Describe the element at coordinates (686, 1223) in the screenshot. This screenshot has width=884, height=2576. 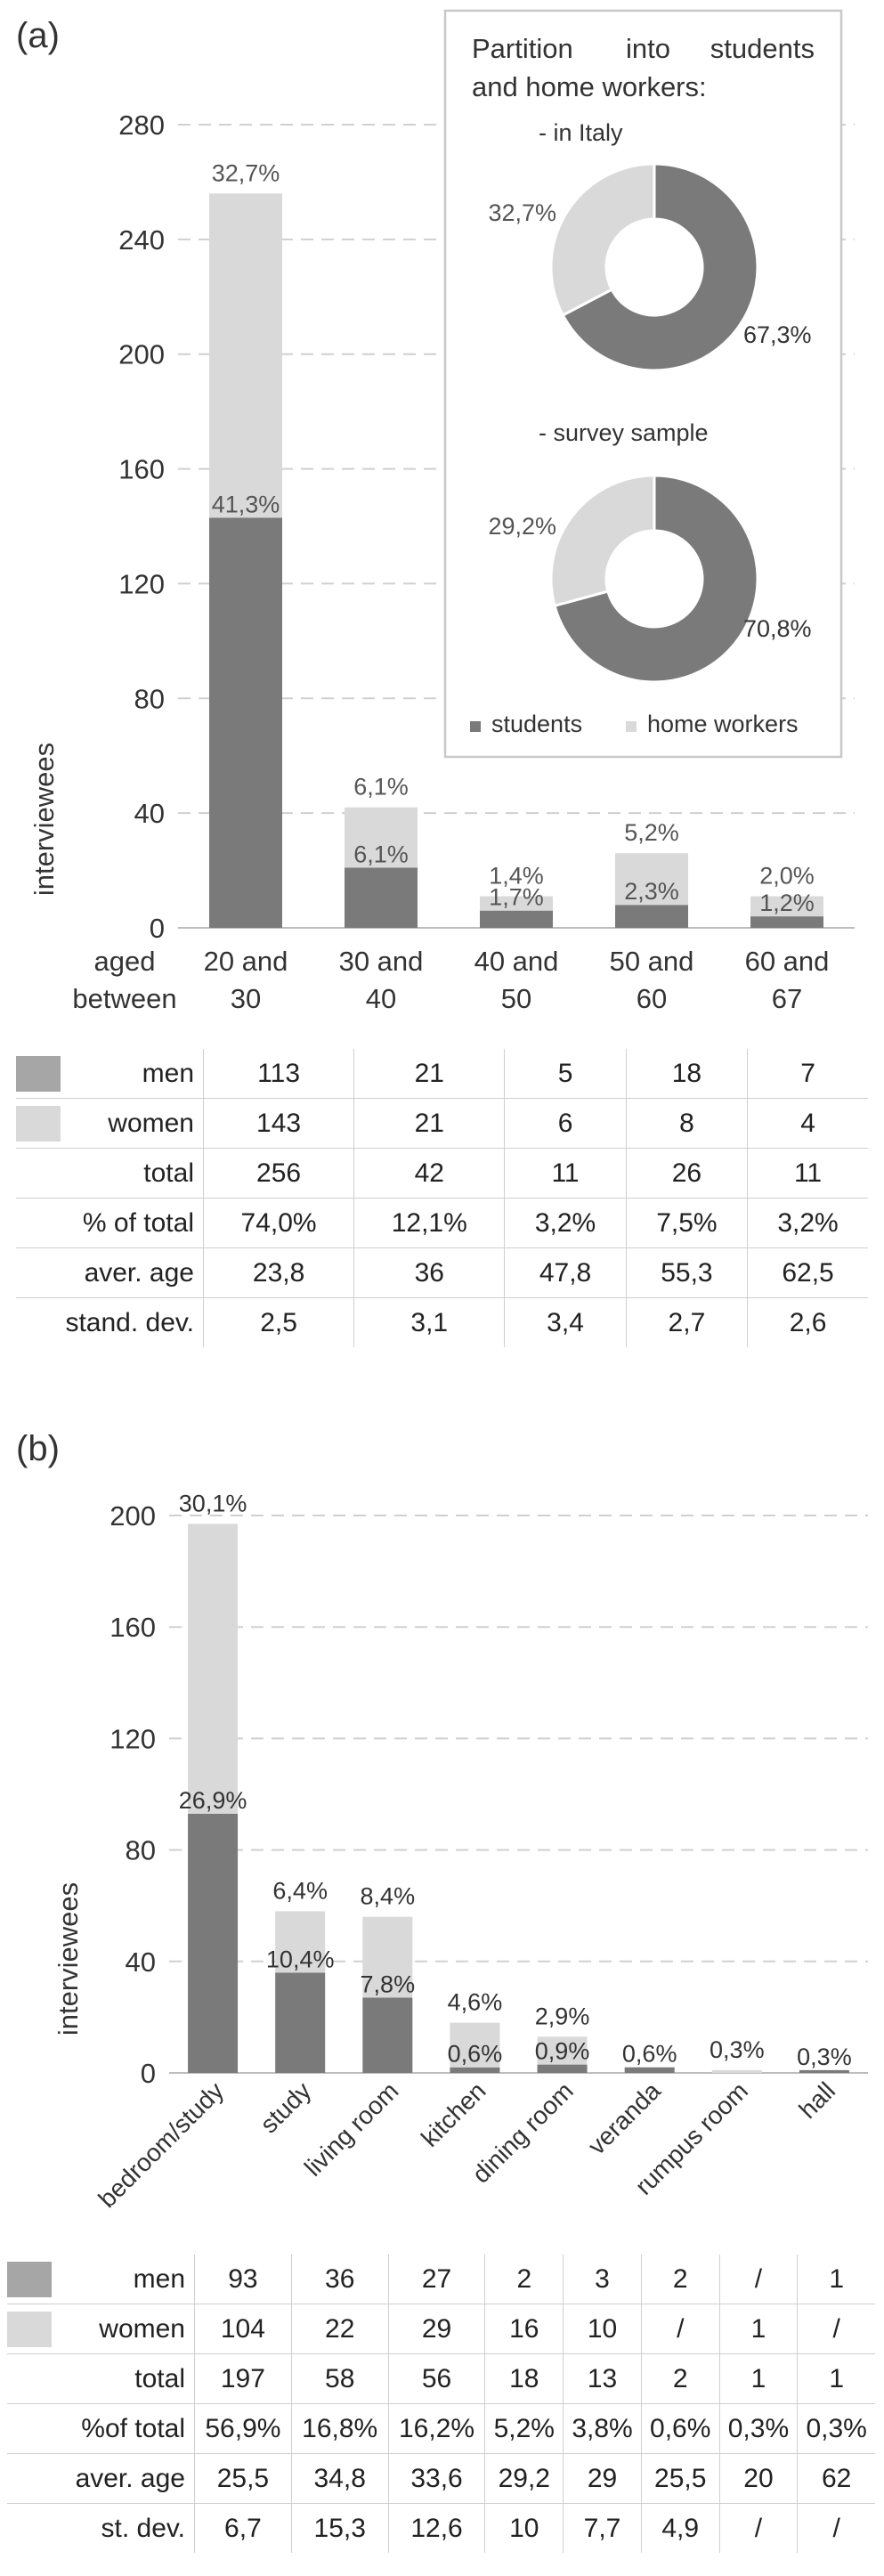
I see `table-cell: 7,5%` at that location.